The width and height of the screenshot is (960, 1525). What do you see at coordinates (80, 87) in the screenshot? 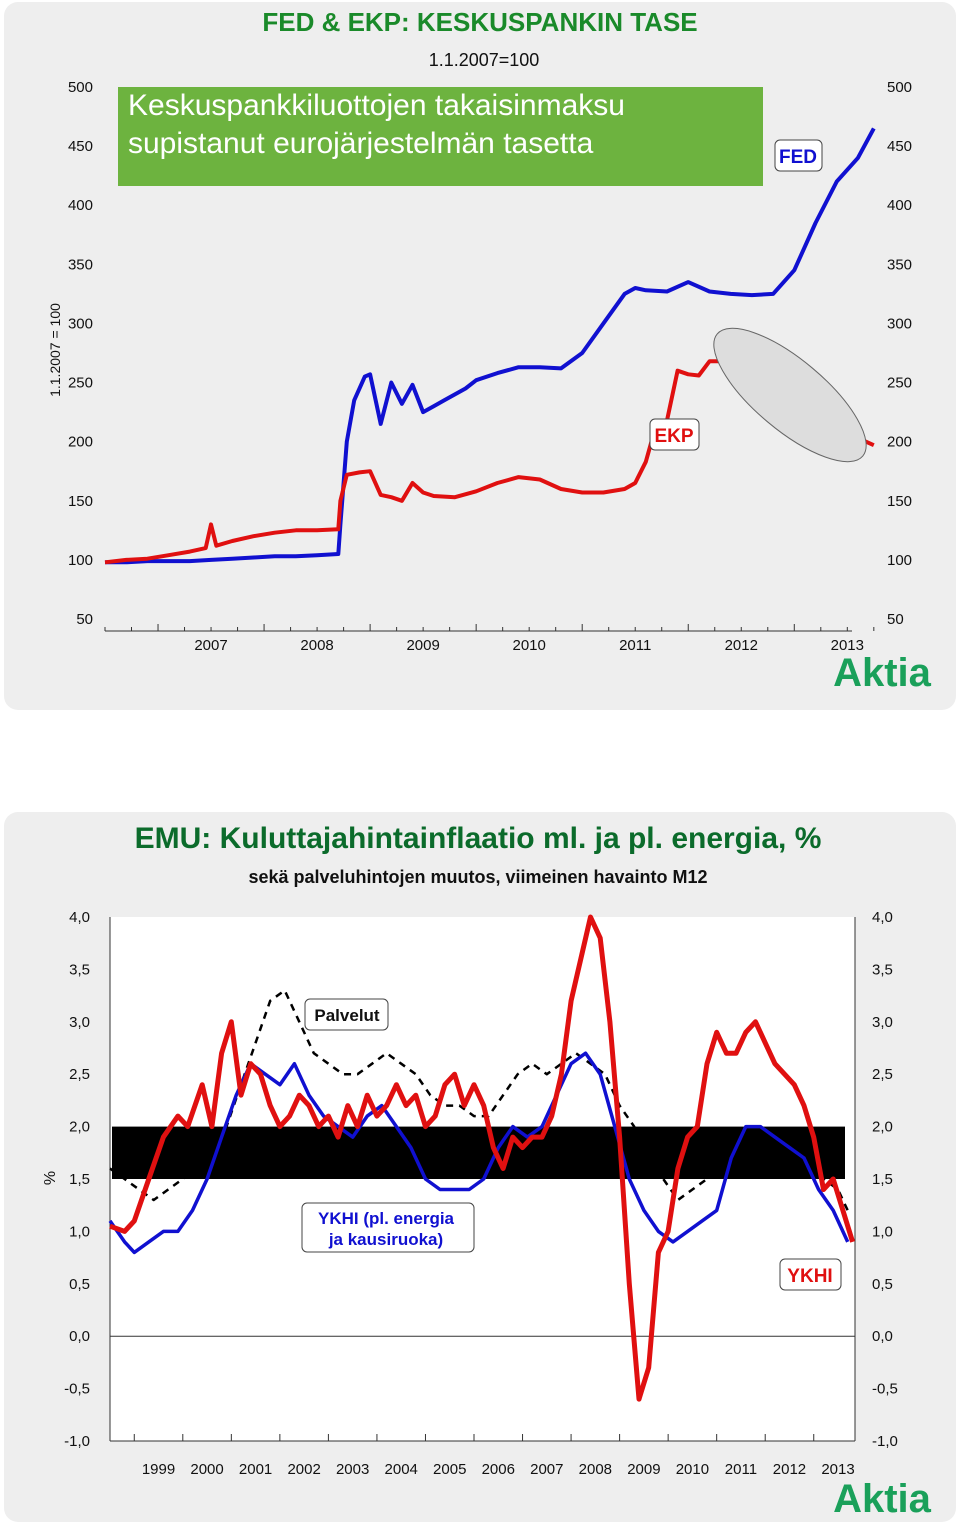
I see `chart1-ytick-left: 500` at bounding box center [80, 87].